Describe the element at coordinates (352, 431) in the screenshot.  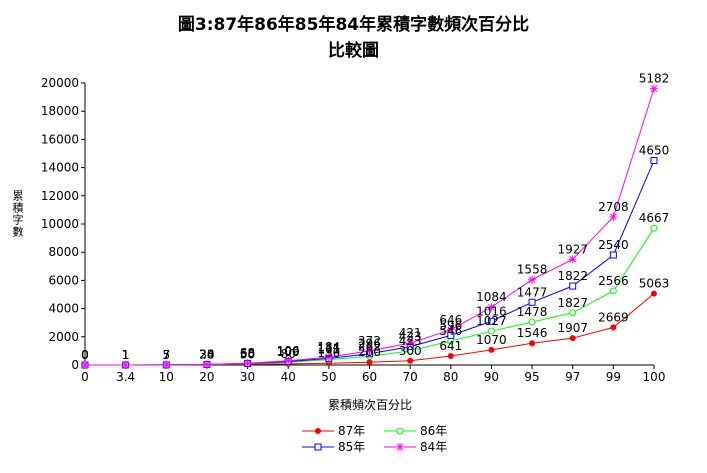
I see `legend-label-87: 87年` at that location.